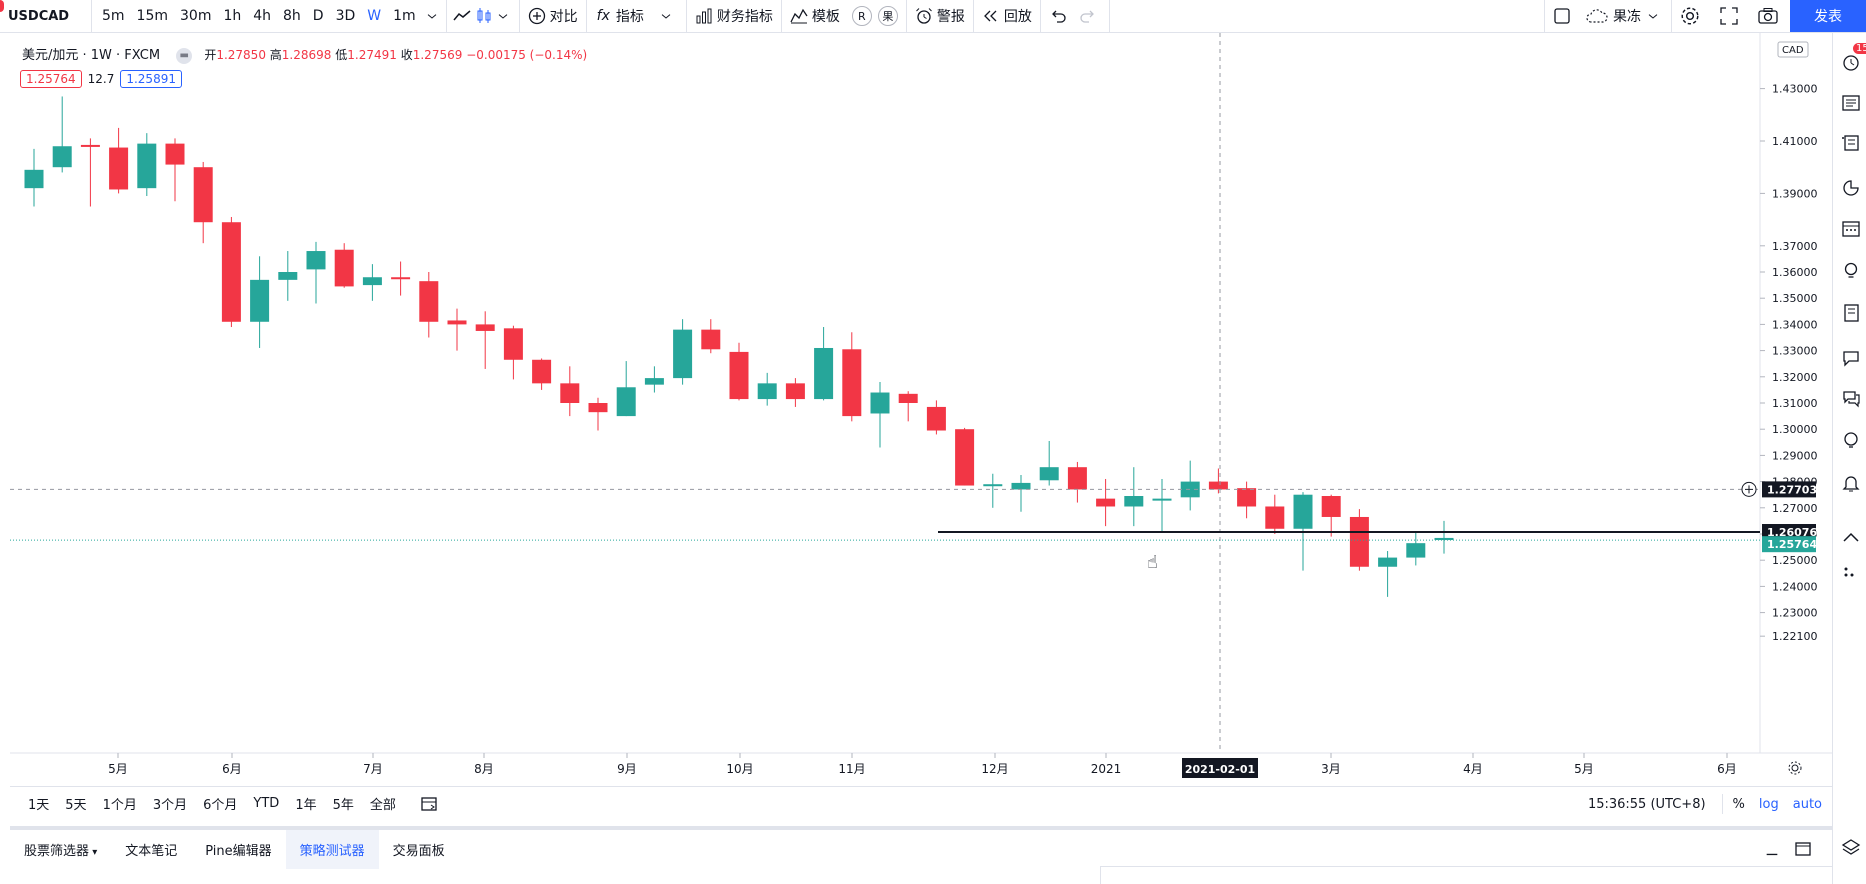 Image resolution: width=1866 pixels, height=884 pixels. What do you see at coordinates (1597, 16) in the screenshot?
I see `cloud-icon` at bounding box center [1597, 16].